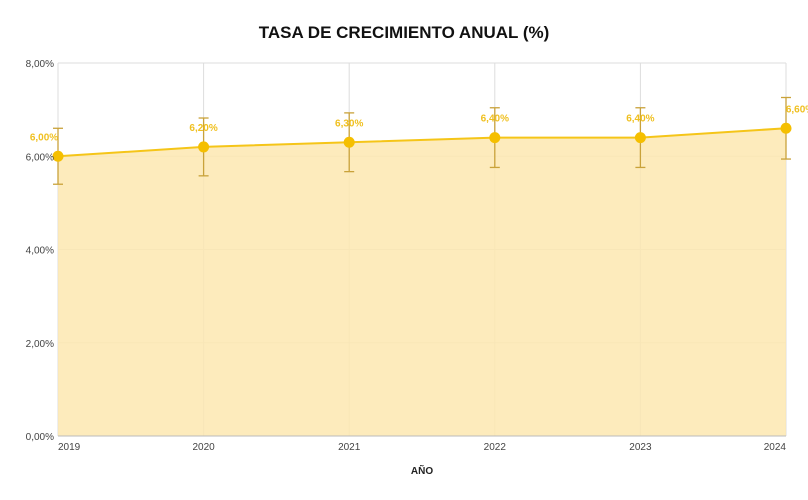 The image size is (808, 500). What do you see at coordinates (203, 447) in the screenshot?
I see `x-tick-label: 2020` at bounding box center [203, 447].